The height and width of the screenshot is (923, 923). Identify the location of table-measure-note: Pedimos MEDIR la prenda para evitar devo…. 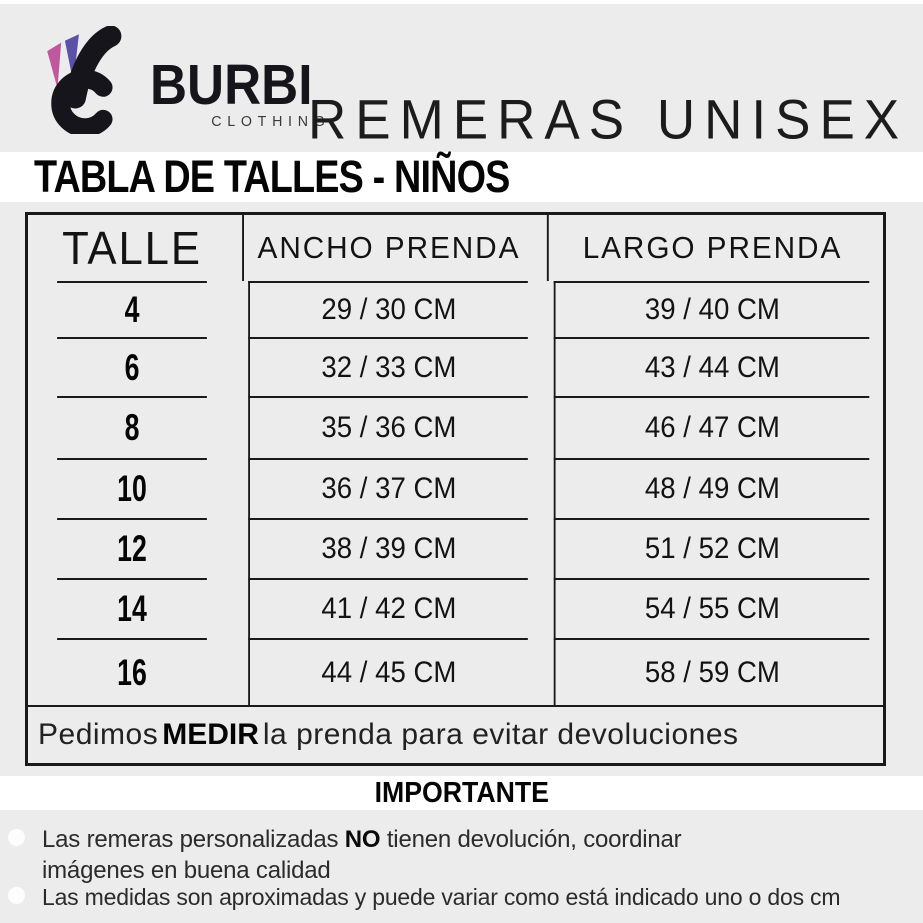
(455, 734).